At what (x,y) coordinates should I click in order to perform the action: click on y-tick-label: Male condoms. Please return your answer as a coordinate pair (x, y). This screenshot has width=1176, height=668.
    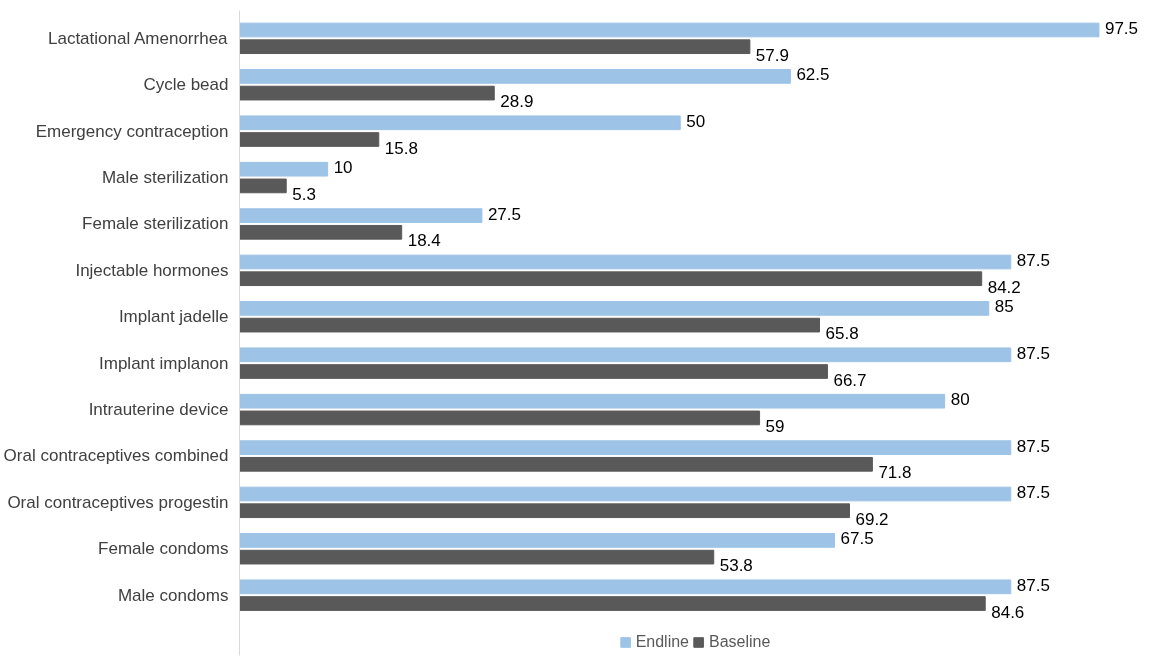
    Looking at the image, I should click on (173, 595).